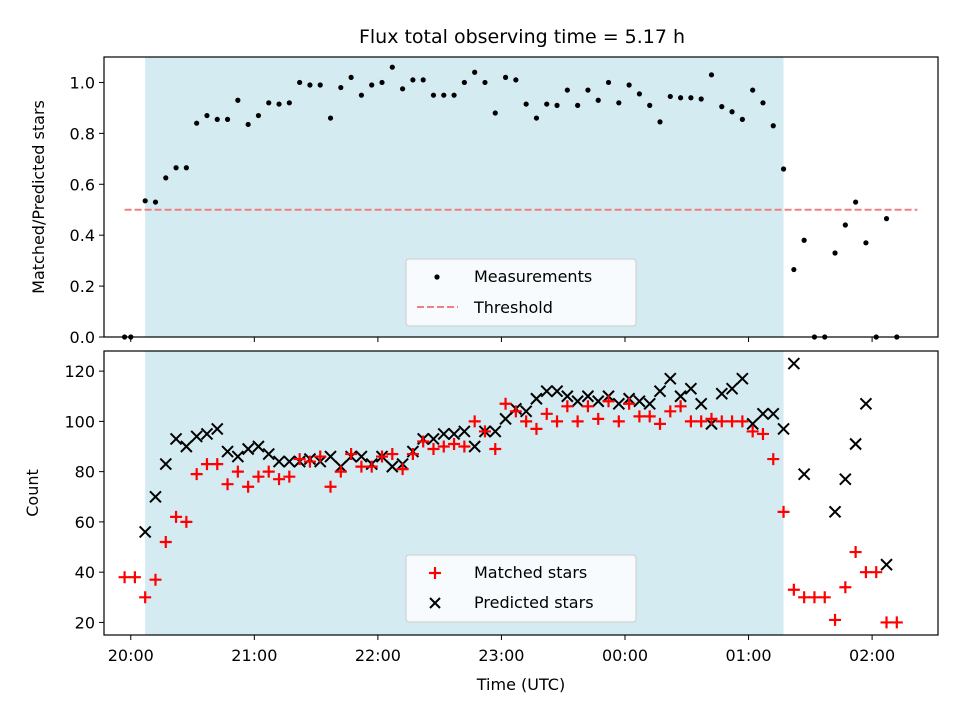 Image resolution: width=960 pixels, height=720 pixels. Describe the element at coordinates (522, 37) in the screenshot. I see `top-chart-title: Flux total observing time = 5.17 h` at that location.